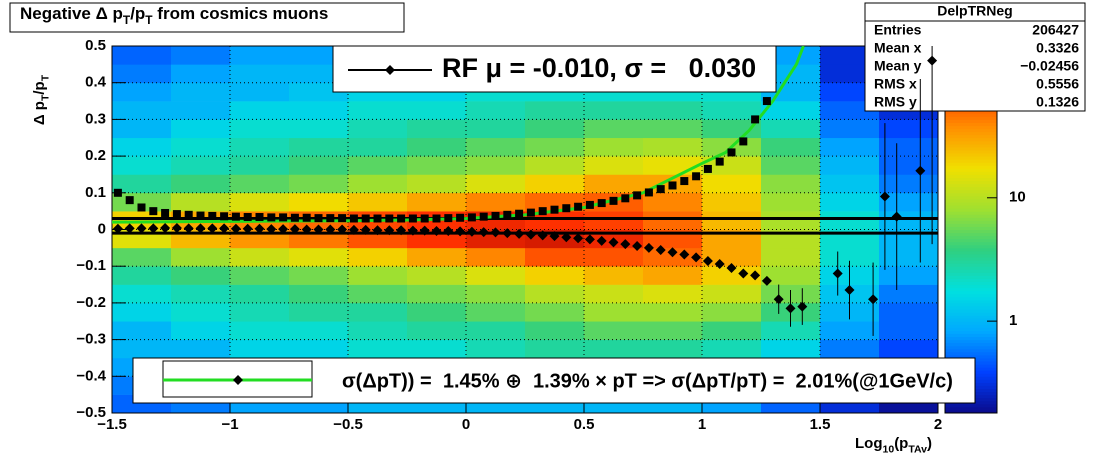 The height and width of the screenshot is (459, 1108). What do you see at coordinates (938, 424) in the screenshot?
I see `x-tick-label: 2` at bounding box center [938, 424].